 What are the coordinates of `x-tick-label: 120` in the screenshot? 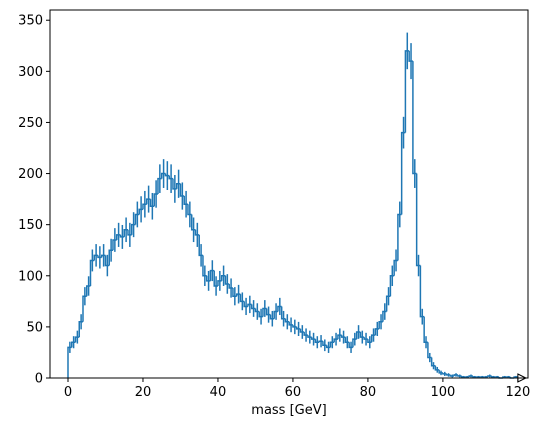 It's located at (517, 392).